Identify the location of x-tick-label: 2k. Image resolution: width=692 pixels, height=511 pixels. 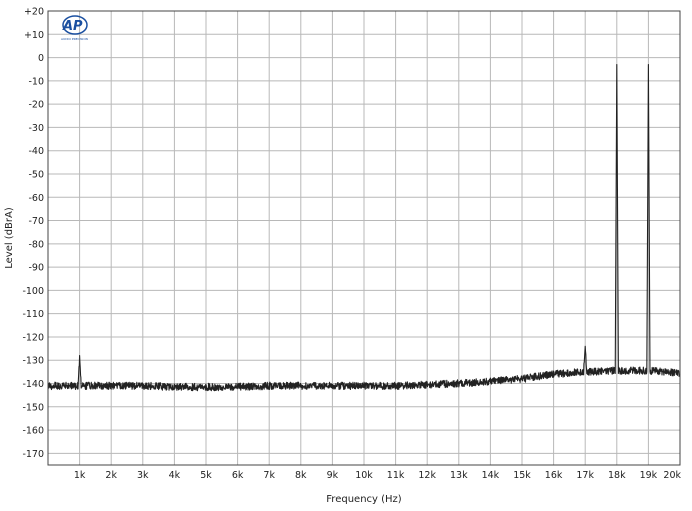
(111, 475).